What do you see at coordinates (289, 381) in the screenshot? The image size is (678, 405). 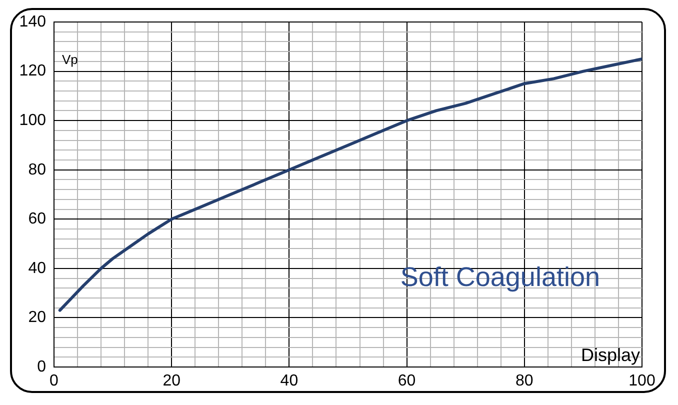 I see `x-tick-label: 40` at bounding box center [289, 381].